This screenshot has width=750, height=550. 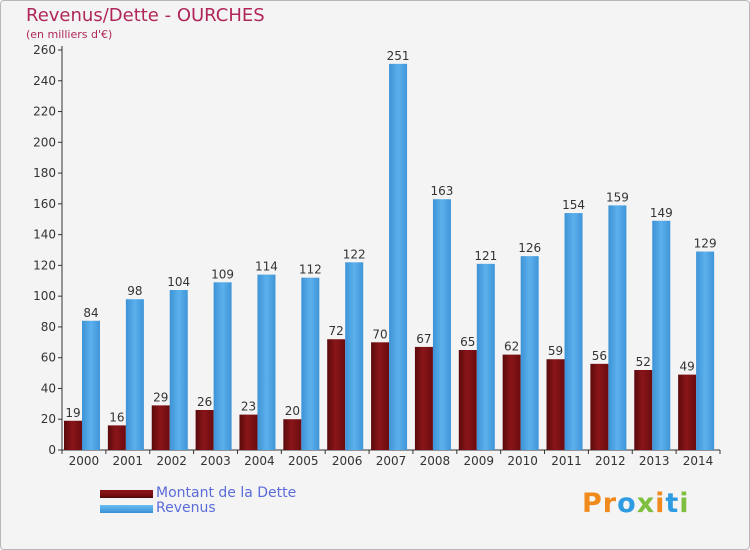 What do you see at coordinates (423, 339) in the screenshot?
I see `data-label-dette-2008: 67` at bounding box center [423, 339].